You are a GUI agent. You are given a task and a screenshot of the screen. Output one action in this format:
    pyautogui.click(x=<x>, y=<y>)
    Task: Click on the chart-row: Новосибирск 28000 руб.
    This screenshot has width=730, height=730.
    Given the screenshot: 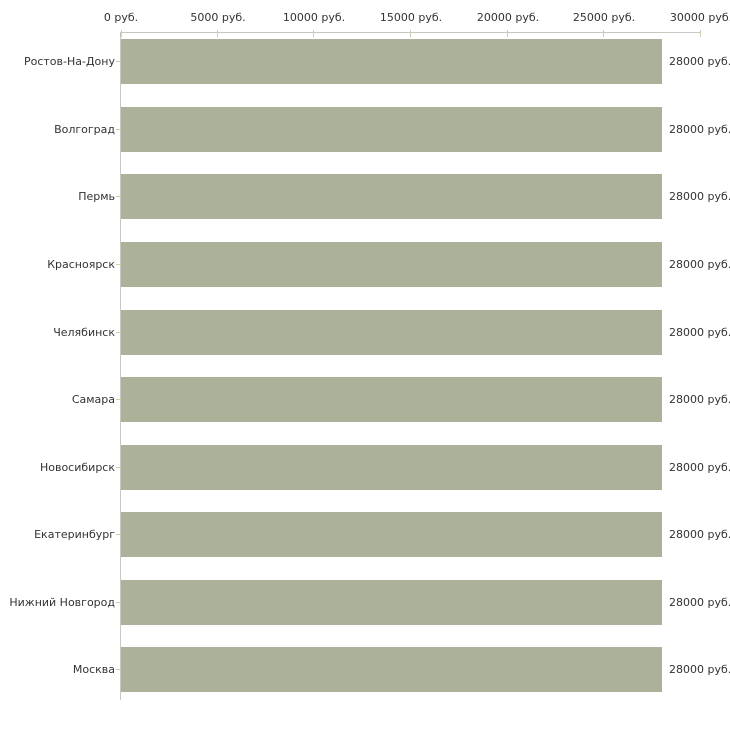 What is the action you would take?
    pyautogui.click(x=385, y=467)
    